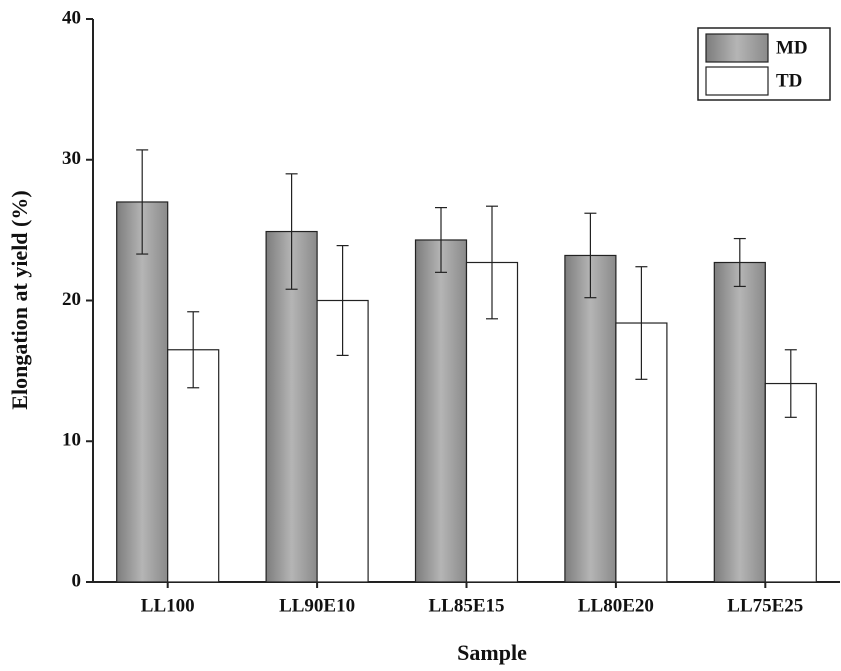 Image resolution: width=841 pixels, height=671 pixels. I want to click on y-tick-label: 10, so click(71, 440).